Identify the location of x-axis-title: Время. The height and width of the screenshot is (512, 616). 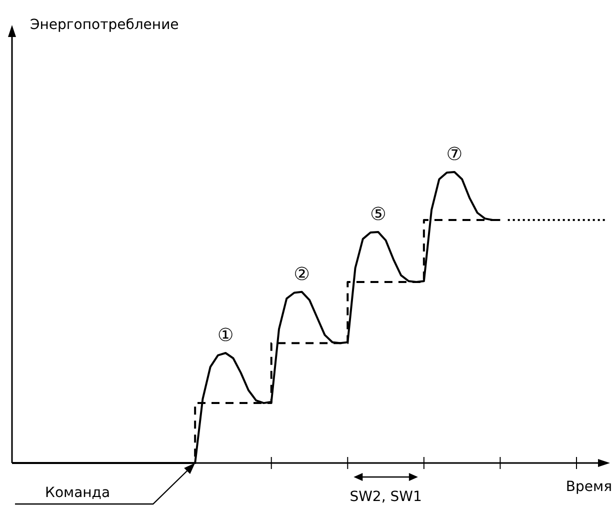
(589, 487).